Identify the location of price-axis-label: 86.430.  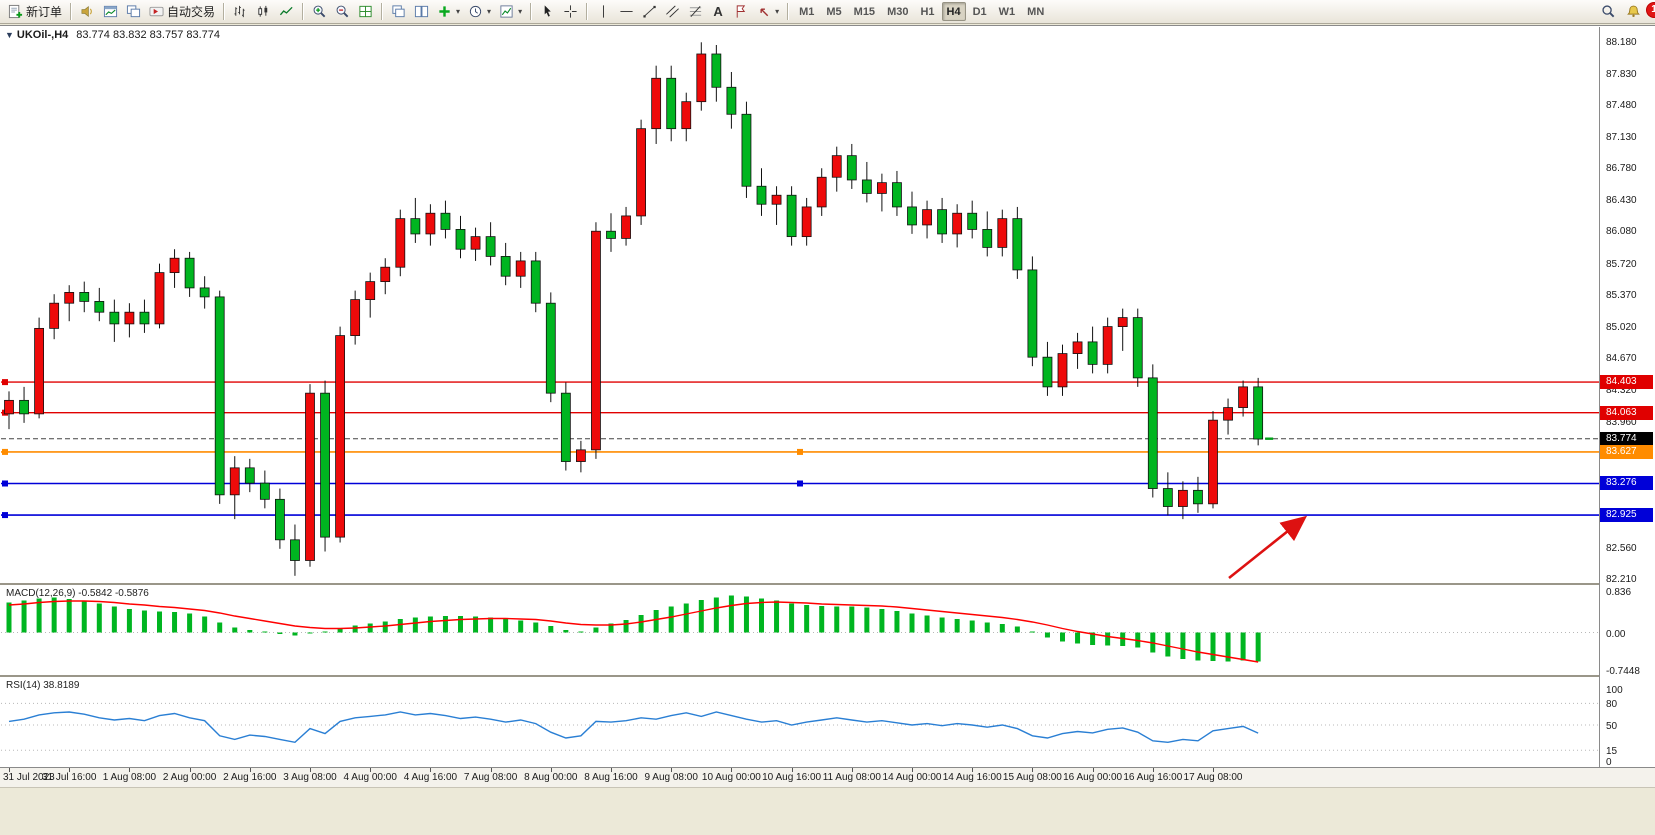
(1621, 200).